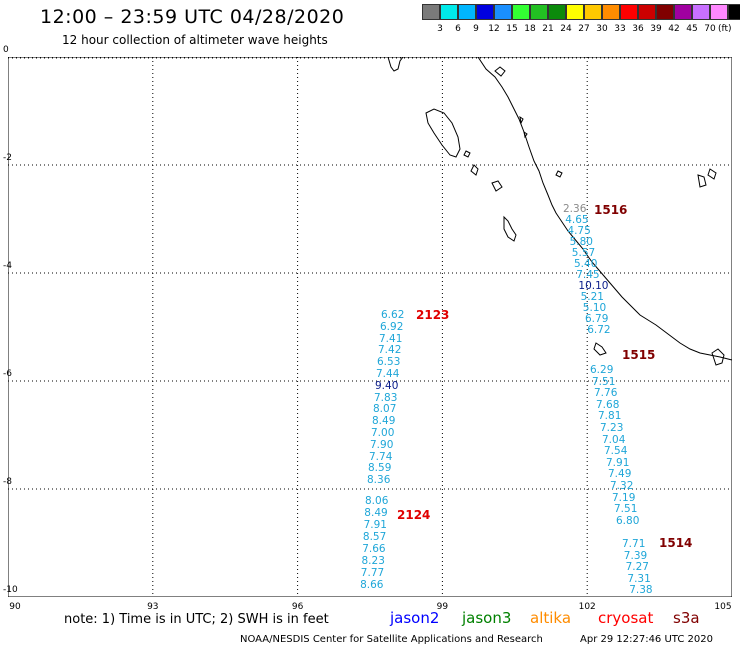 The width and height of the screenshot is (740, 650). I want to click on generation-timestamp: Apr 29 12:27:46 UTC 2020, so click(646, 639).